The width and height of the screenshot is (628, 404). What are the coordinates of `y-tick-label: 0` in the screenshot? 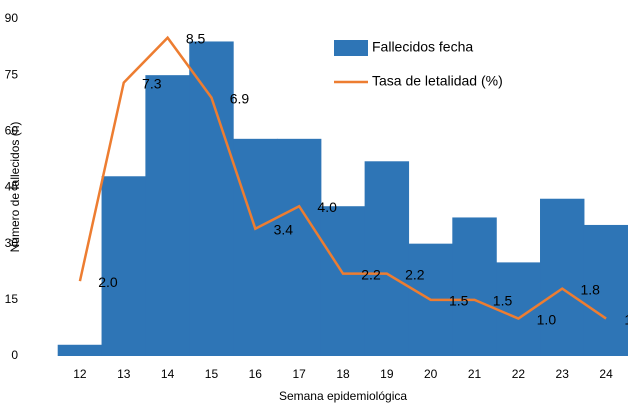 It's located at (14, 355).